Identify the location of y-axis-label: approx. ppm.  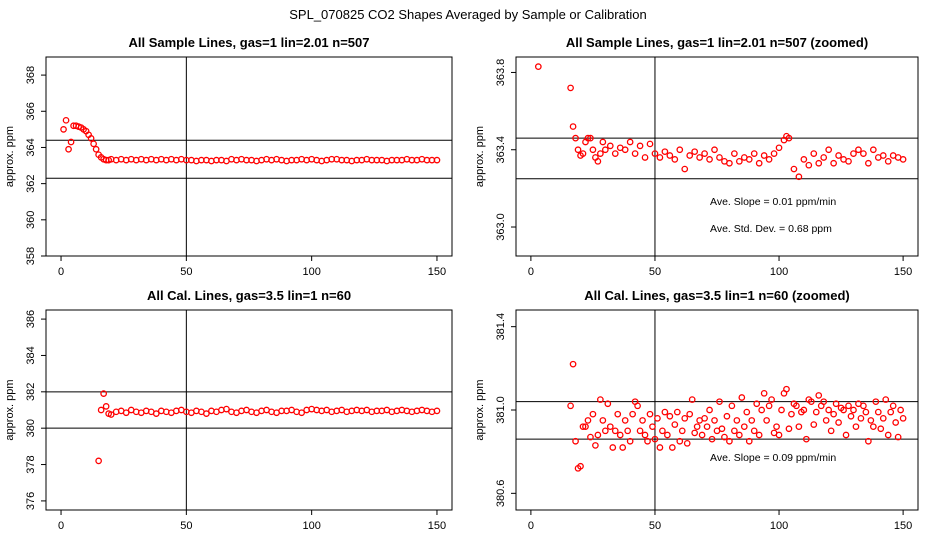
(480, 409).